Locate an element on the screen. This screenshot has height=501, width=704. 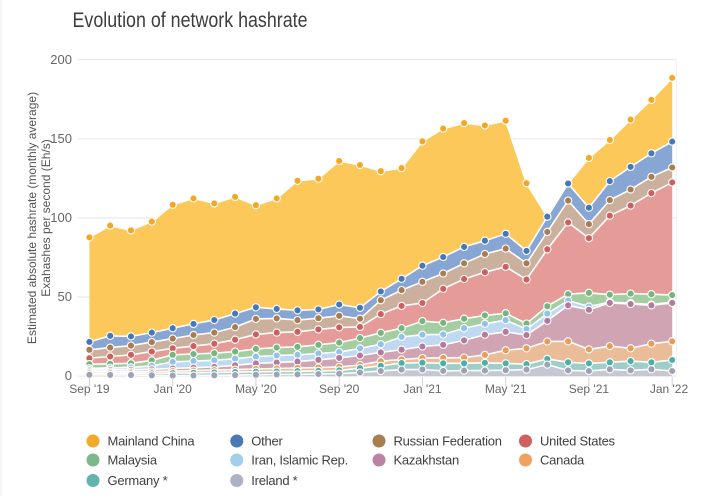
svg-text: Other is located at coordinates (267, 441).